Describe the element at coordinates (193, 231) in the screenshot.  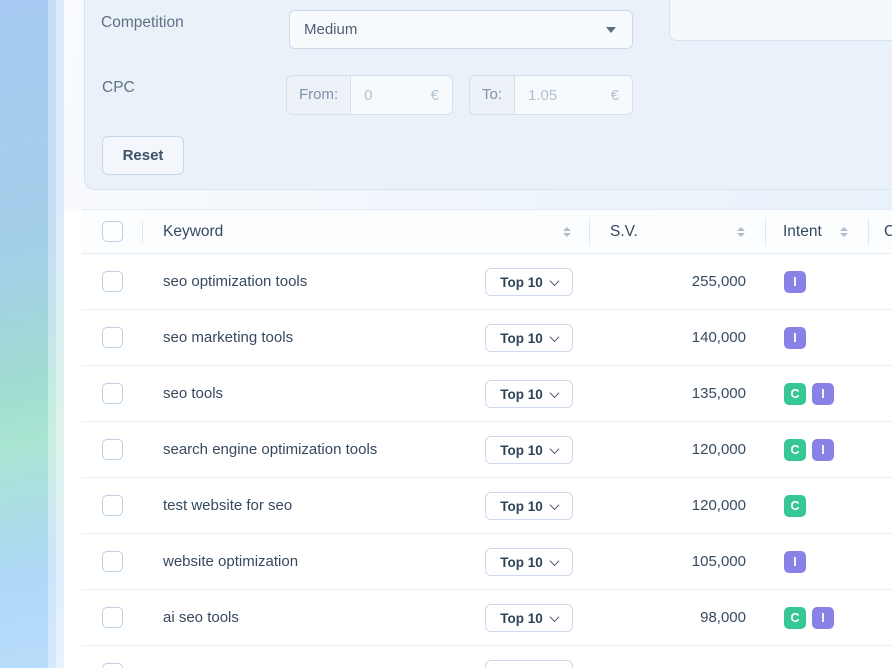
I see `column-header-keyword: Keyword` at that location.